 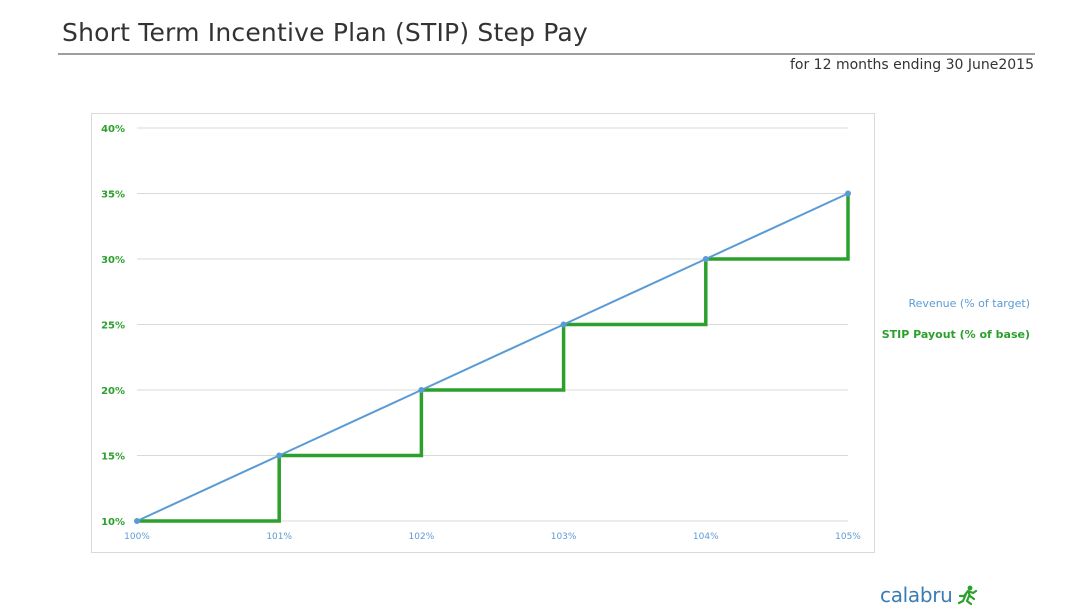 What do you see at coordinates (422, 537) in the screenshot?
I see `x-tick-label: 102%` at bounding box center [422, 537].